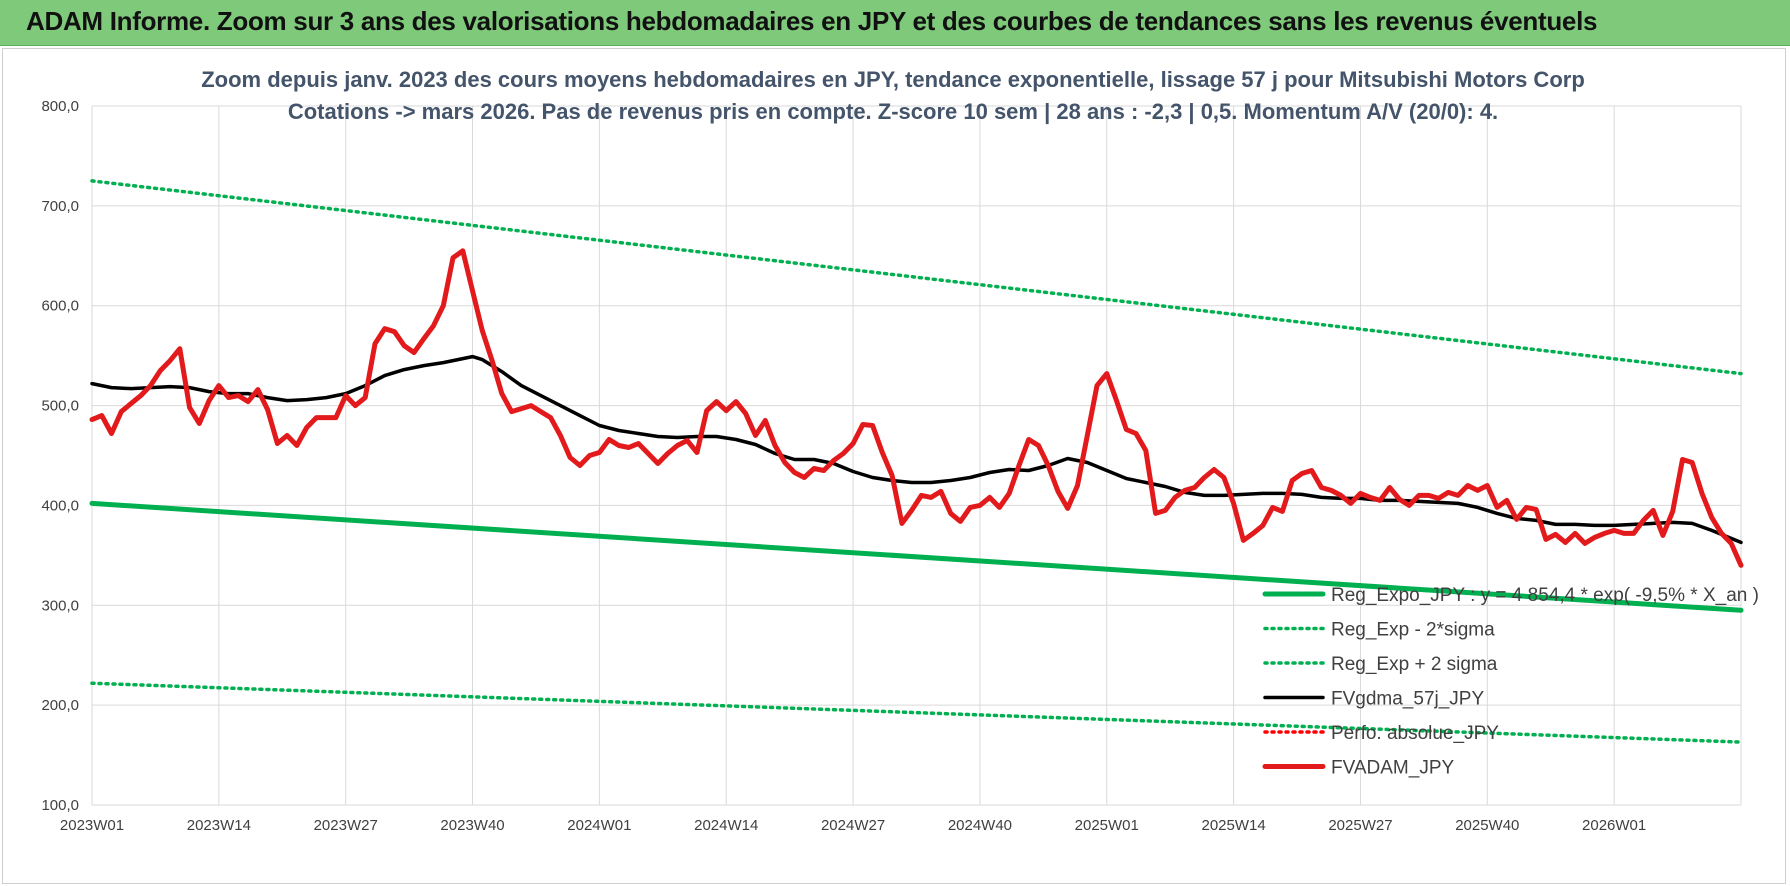  I want to click on legend-entry-fvadam-label: FVADAM_JPY, so click(1393, 768).